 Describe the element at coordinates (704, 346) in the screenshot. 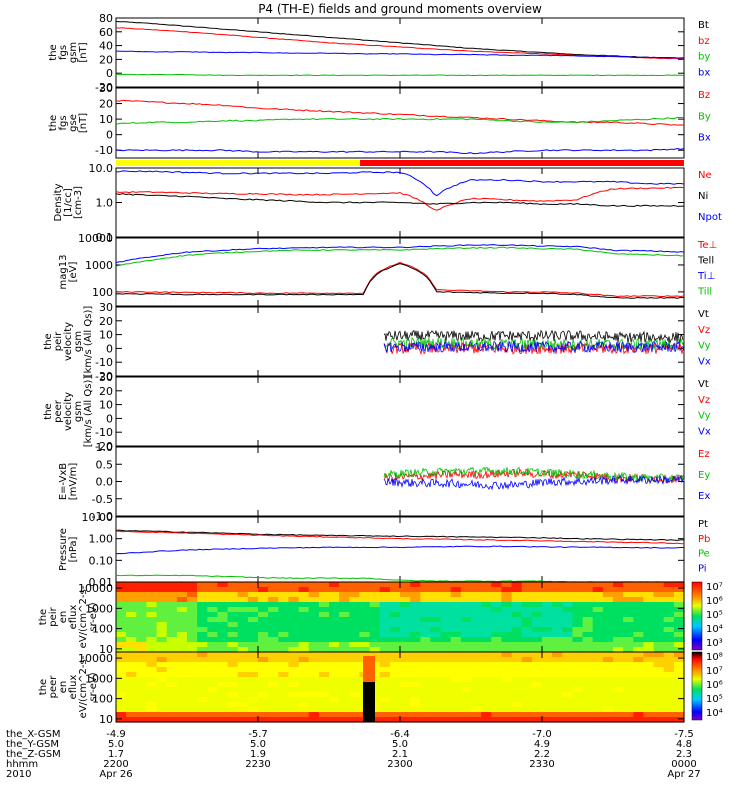

I see `legend-Vy: Vy` at that location.